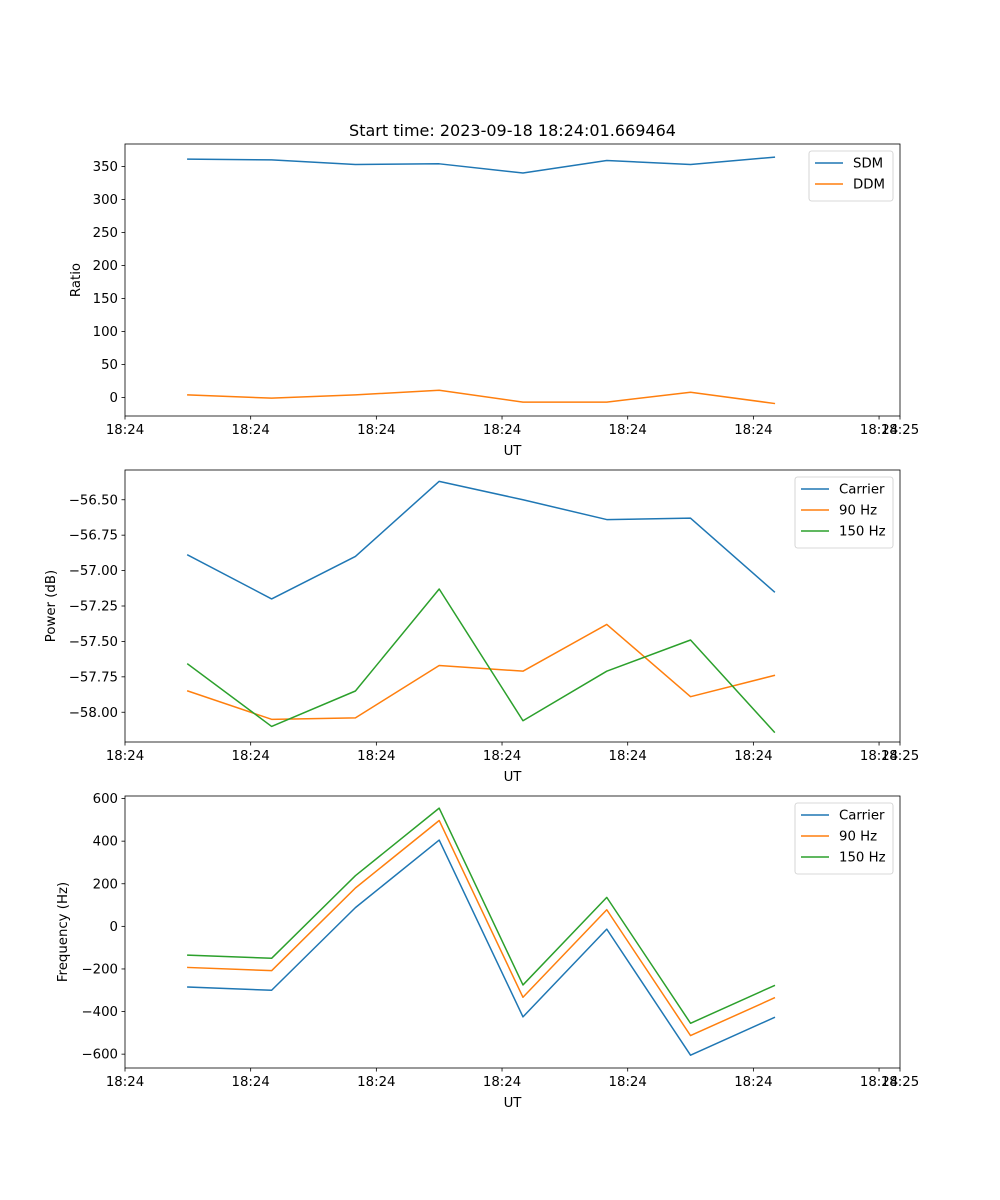 The image size is (1000, 1200). Describe the element at coordinates (869, 185) in the screenshot. I see `legend-label: DDM` at that location.